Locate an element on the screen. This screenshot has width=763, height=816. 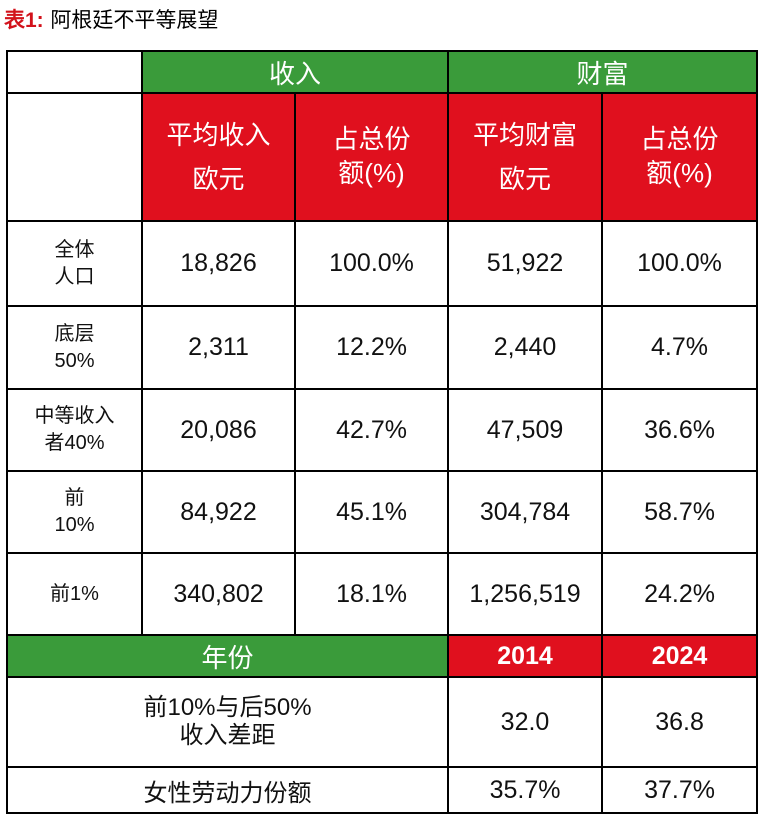
sub-header: 平均收入 欧元 is located at coordinates (218, 157).